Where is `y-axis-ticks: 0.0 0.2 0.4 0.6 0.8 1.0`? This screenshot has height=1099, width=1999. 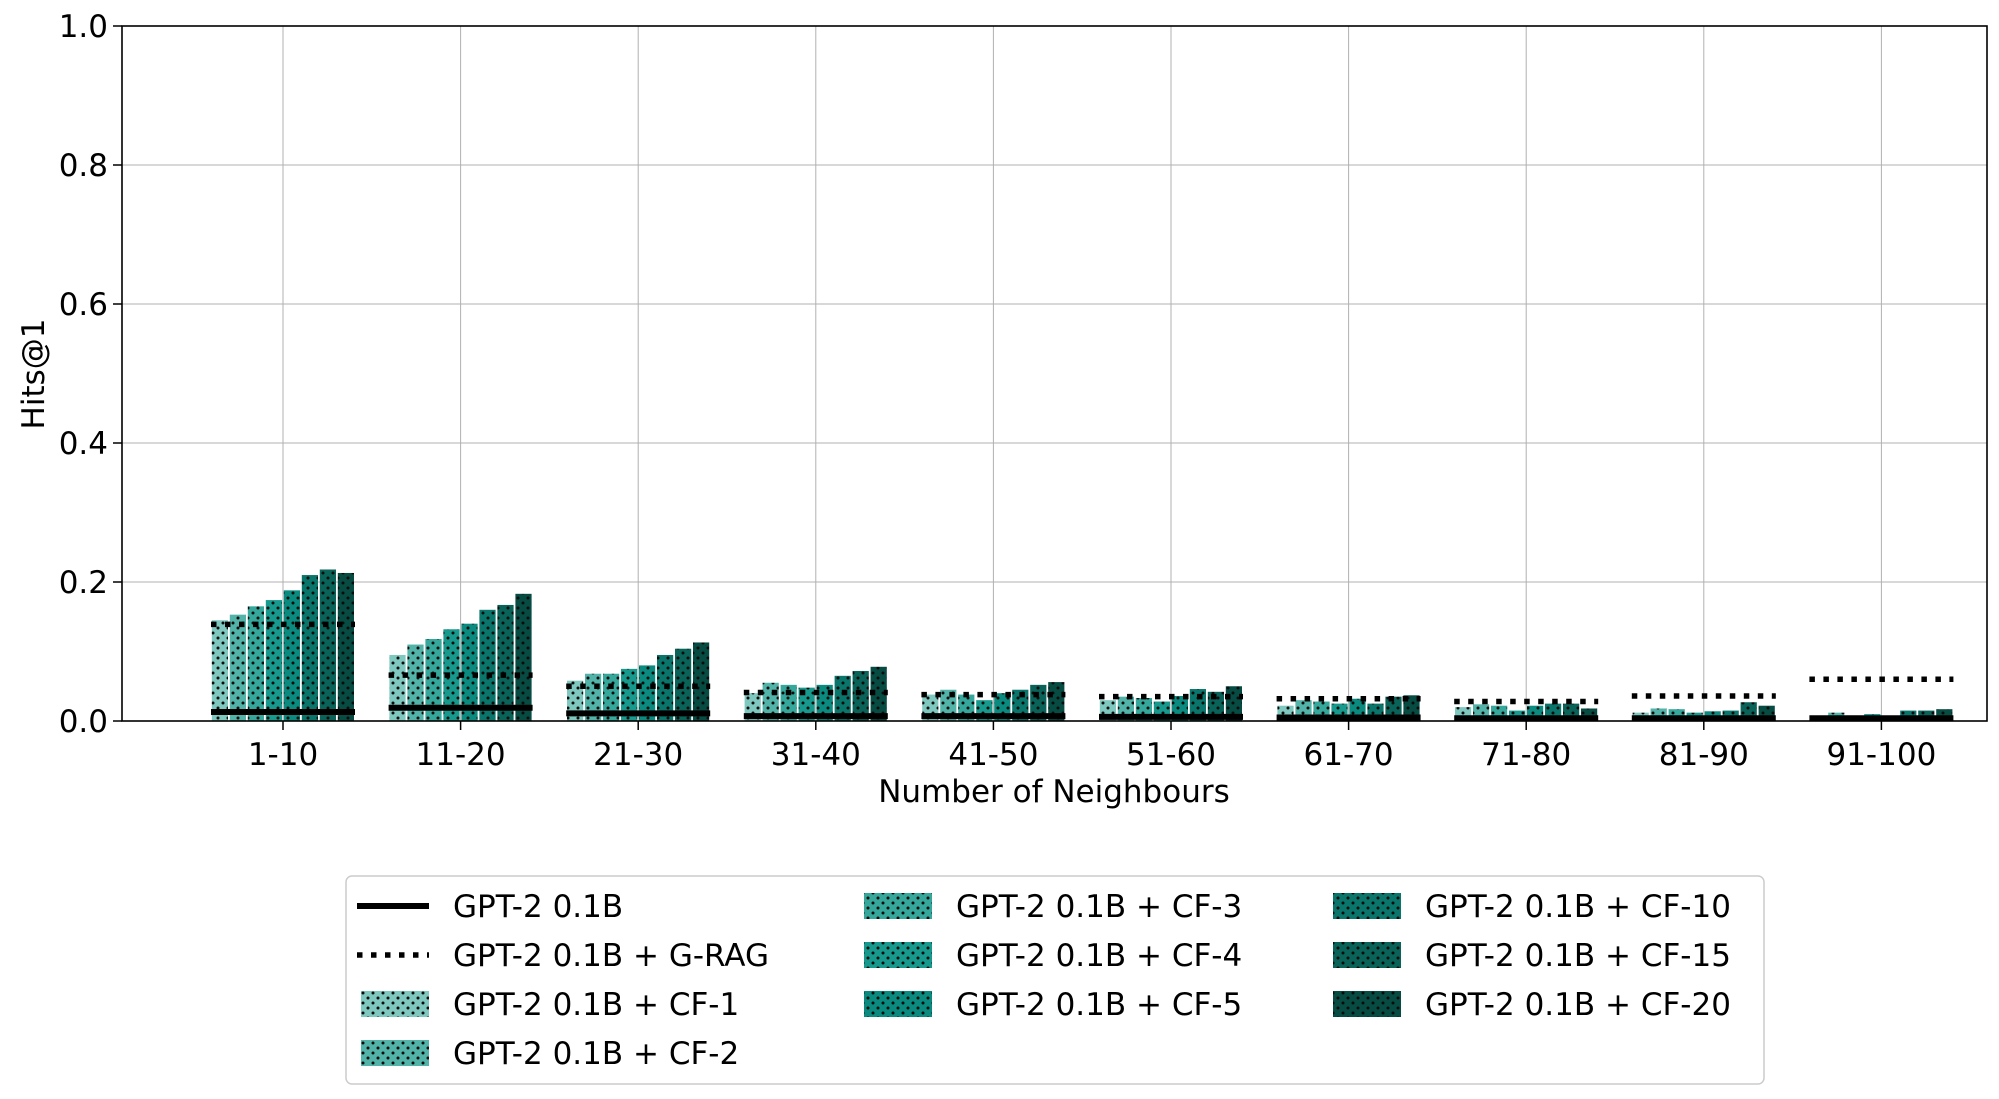 y-axis-ticks: 0.0 0.2 0.4 0.6 0.8 1.0 is located at coordinates (90, 374).